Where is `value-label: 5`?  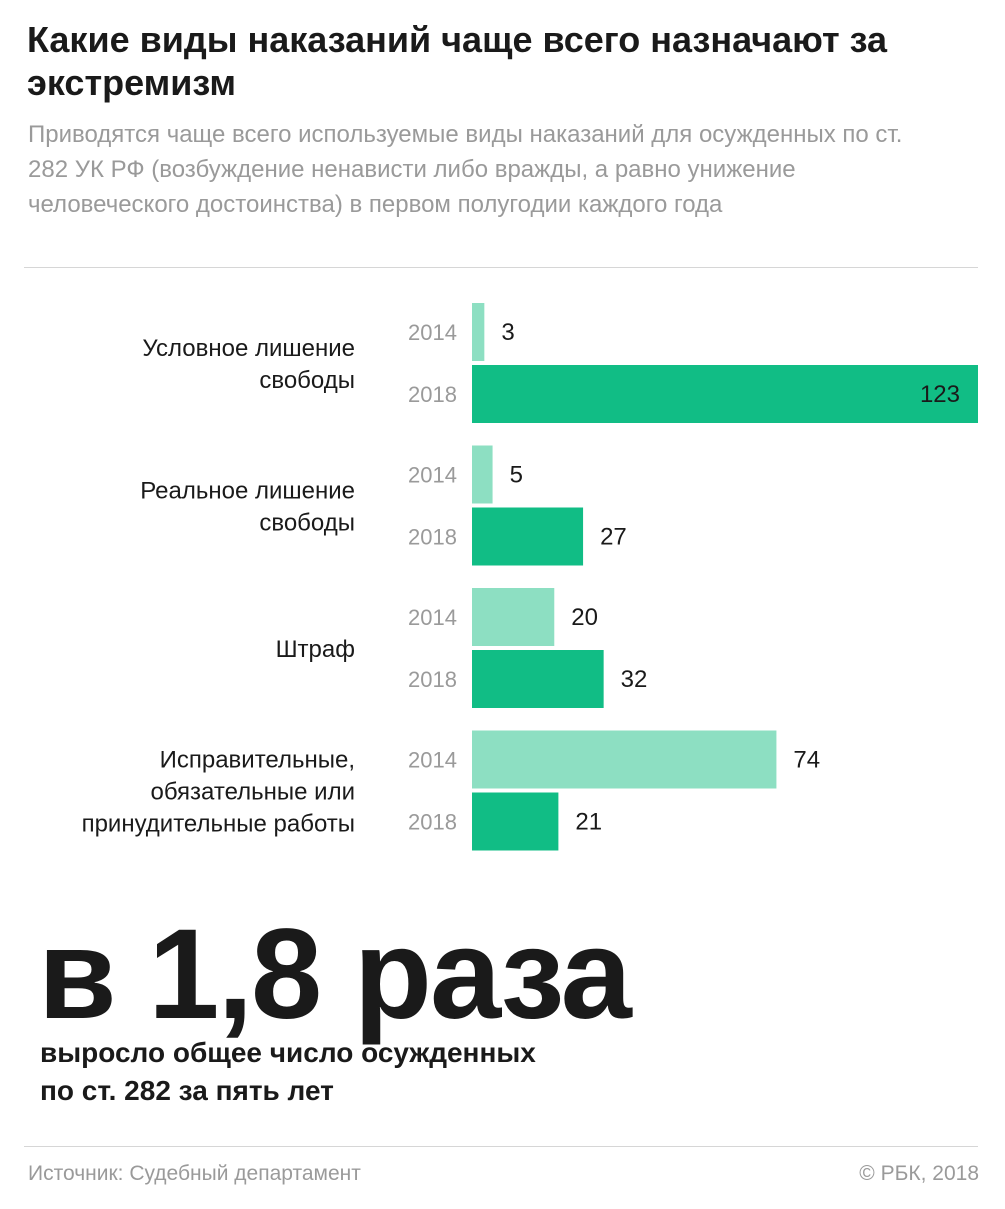 value-label: 5 is located at coordinates (516, 475).